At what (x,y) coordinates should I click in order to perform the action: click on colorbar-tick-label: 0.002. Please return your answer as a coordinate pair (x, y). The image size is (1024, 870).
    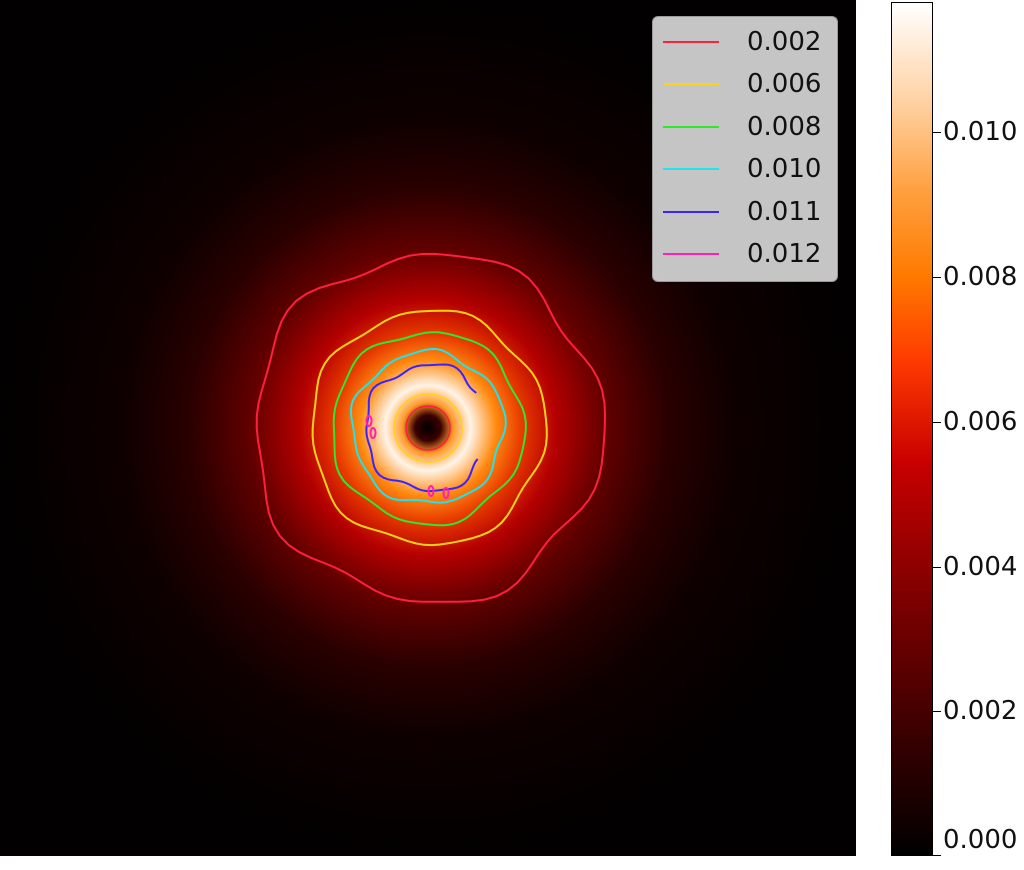
    Looking at the image, I should click on (980, 711).